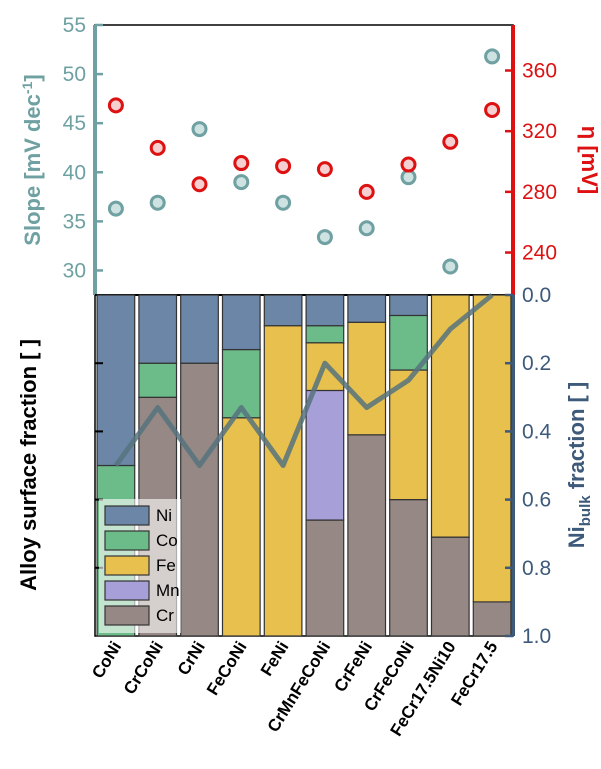 This screenshot has height=769, width=601. What do you see at coordinates (166, 565) in the screenshot?
I see `legend-label-fe: Fe` at bounding box center [166, 565].